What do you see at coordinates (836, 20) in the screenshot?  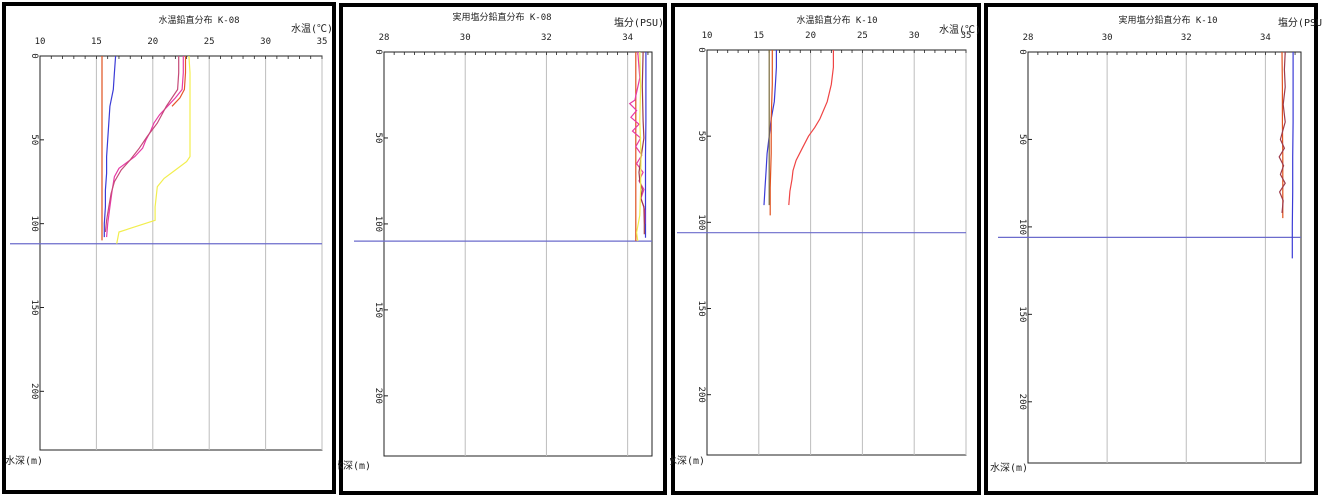 I see `chart-title: 水温鉛直分布 K-10` at bounding box center [836, 20].